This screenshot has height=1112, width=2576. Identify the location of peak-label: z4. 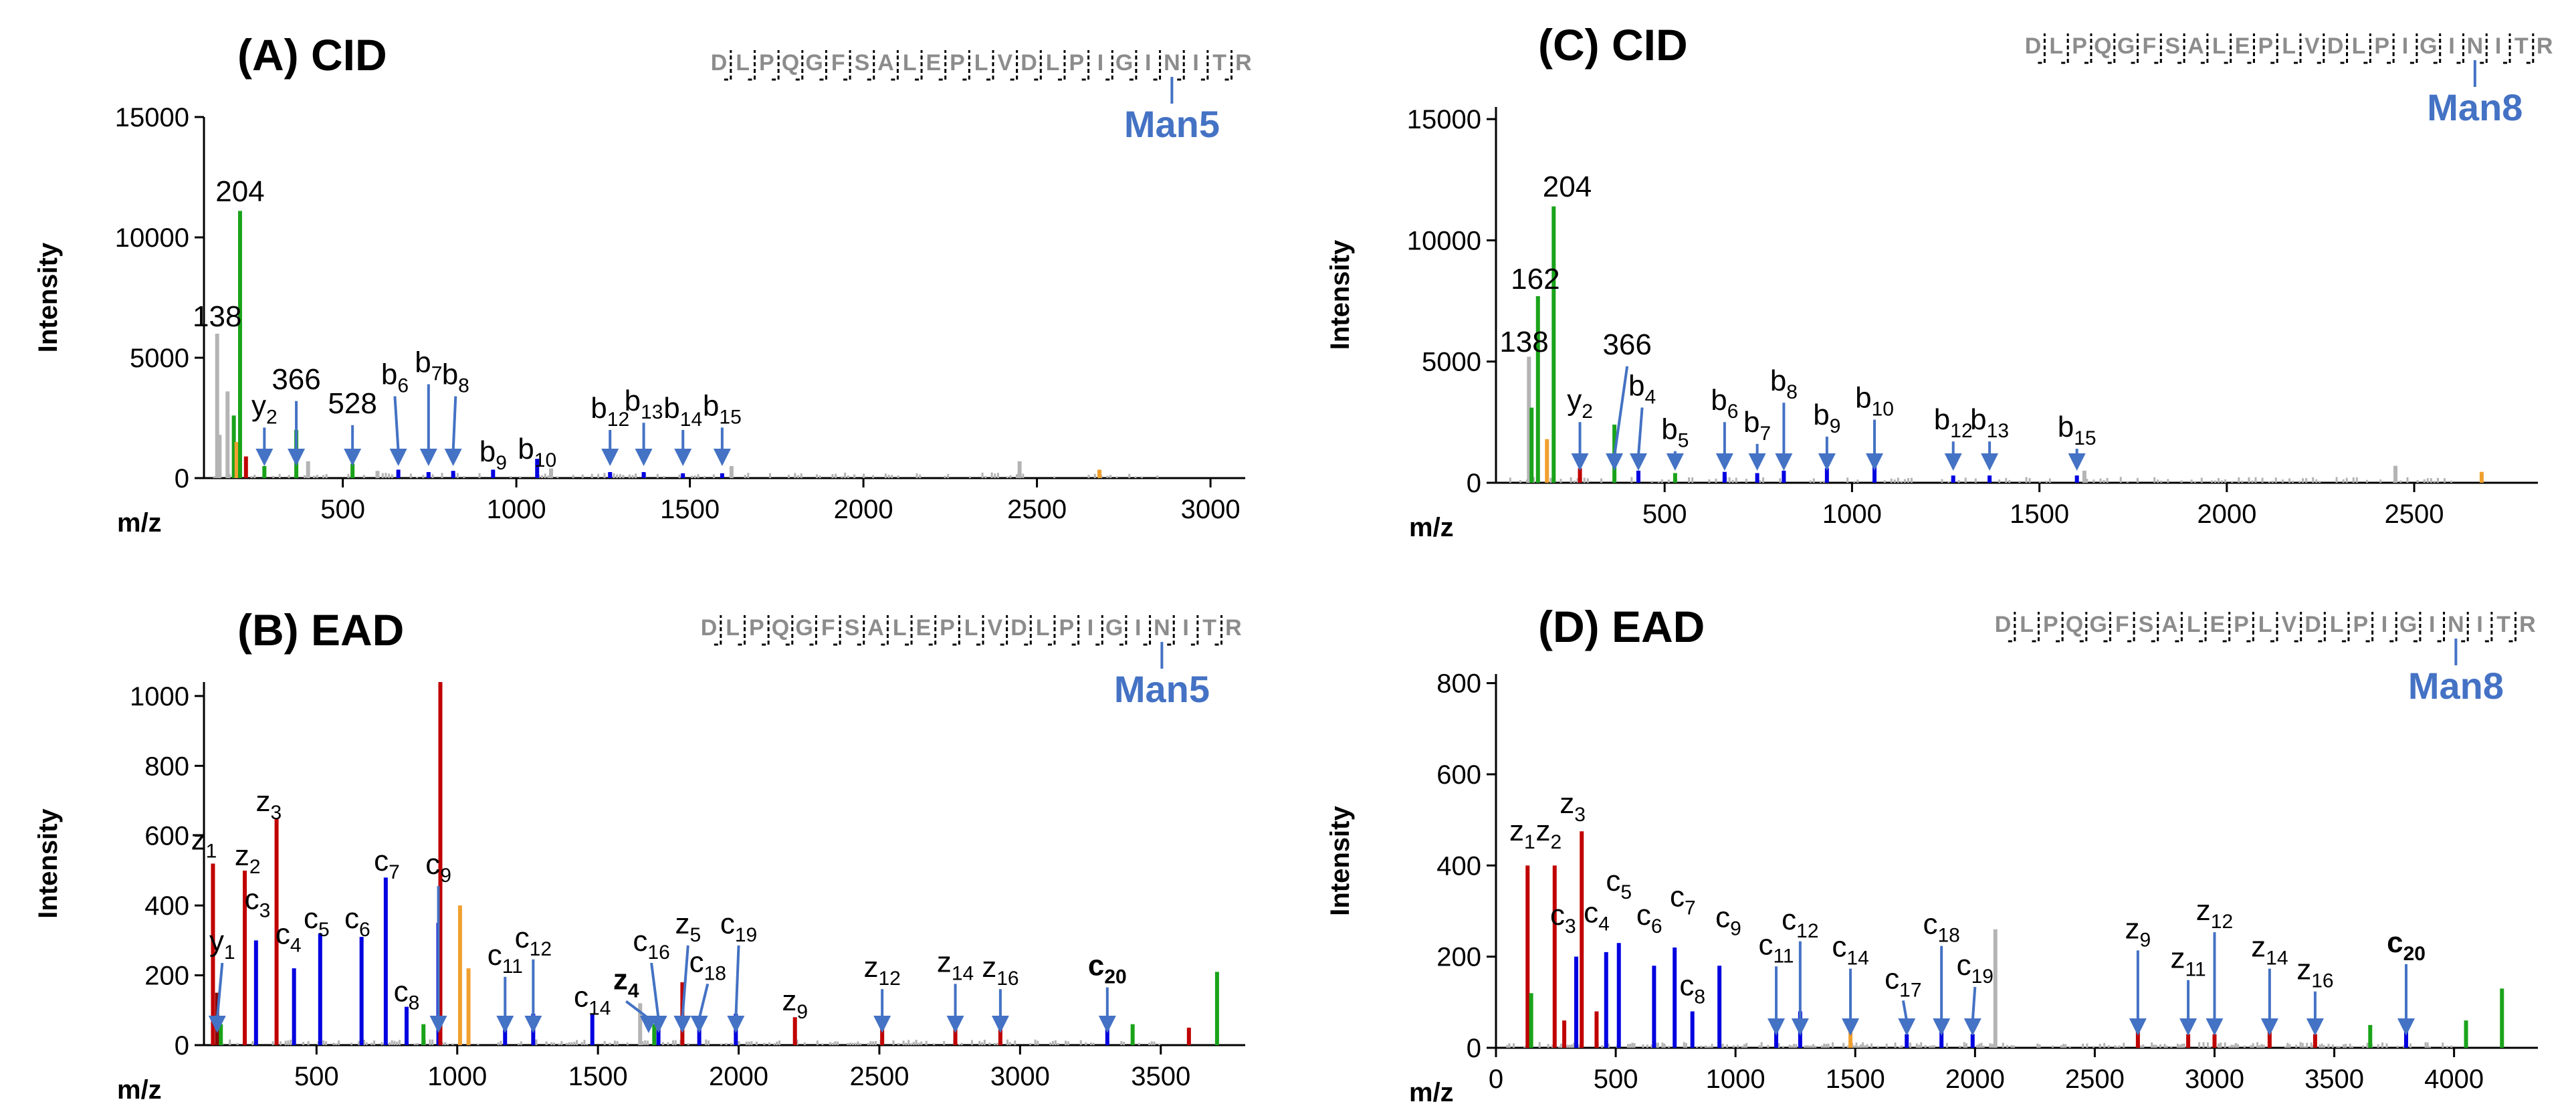
(626, 982).